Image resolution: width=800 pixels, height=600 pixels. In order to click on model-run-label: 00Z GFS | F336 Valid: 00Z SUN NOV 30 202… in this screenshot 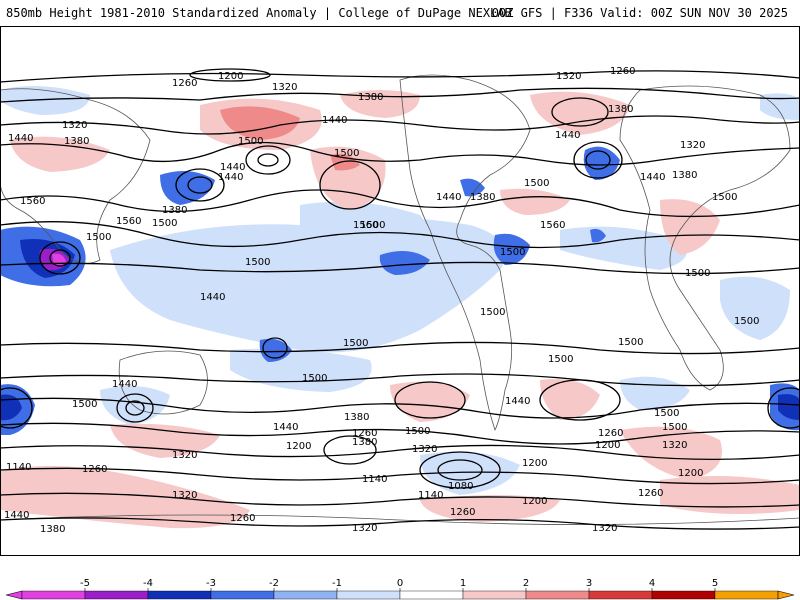, I will do `click(639, 13)`.